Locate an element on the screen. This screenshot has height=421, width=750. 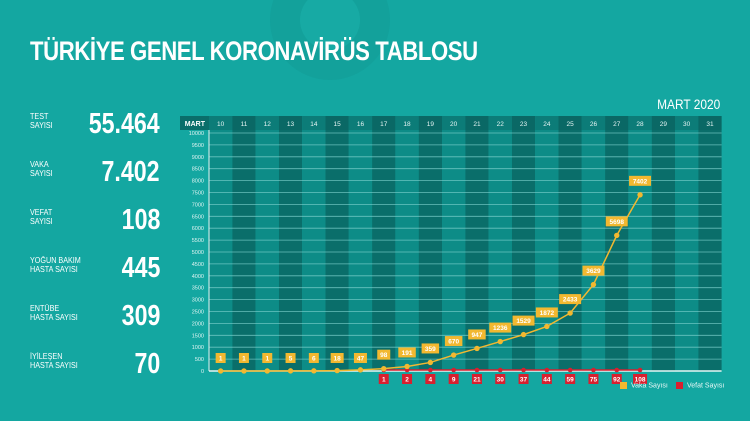
svg-text: 18 is located at coordinates (338, 359).